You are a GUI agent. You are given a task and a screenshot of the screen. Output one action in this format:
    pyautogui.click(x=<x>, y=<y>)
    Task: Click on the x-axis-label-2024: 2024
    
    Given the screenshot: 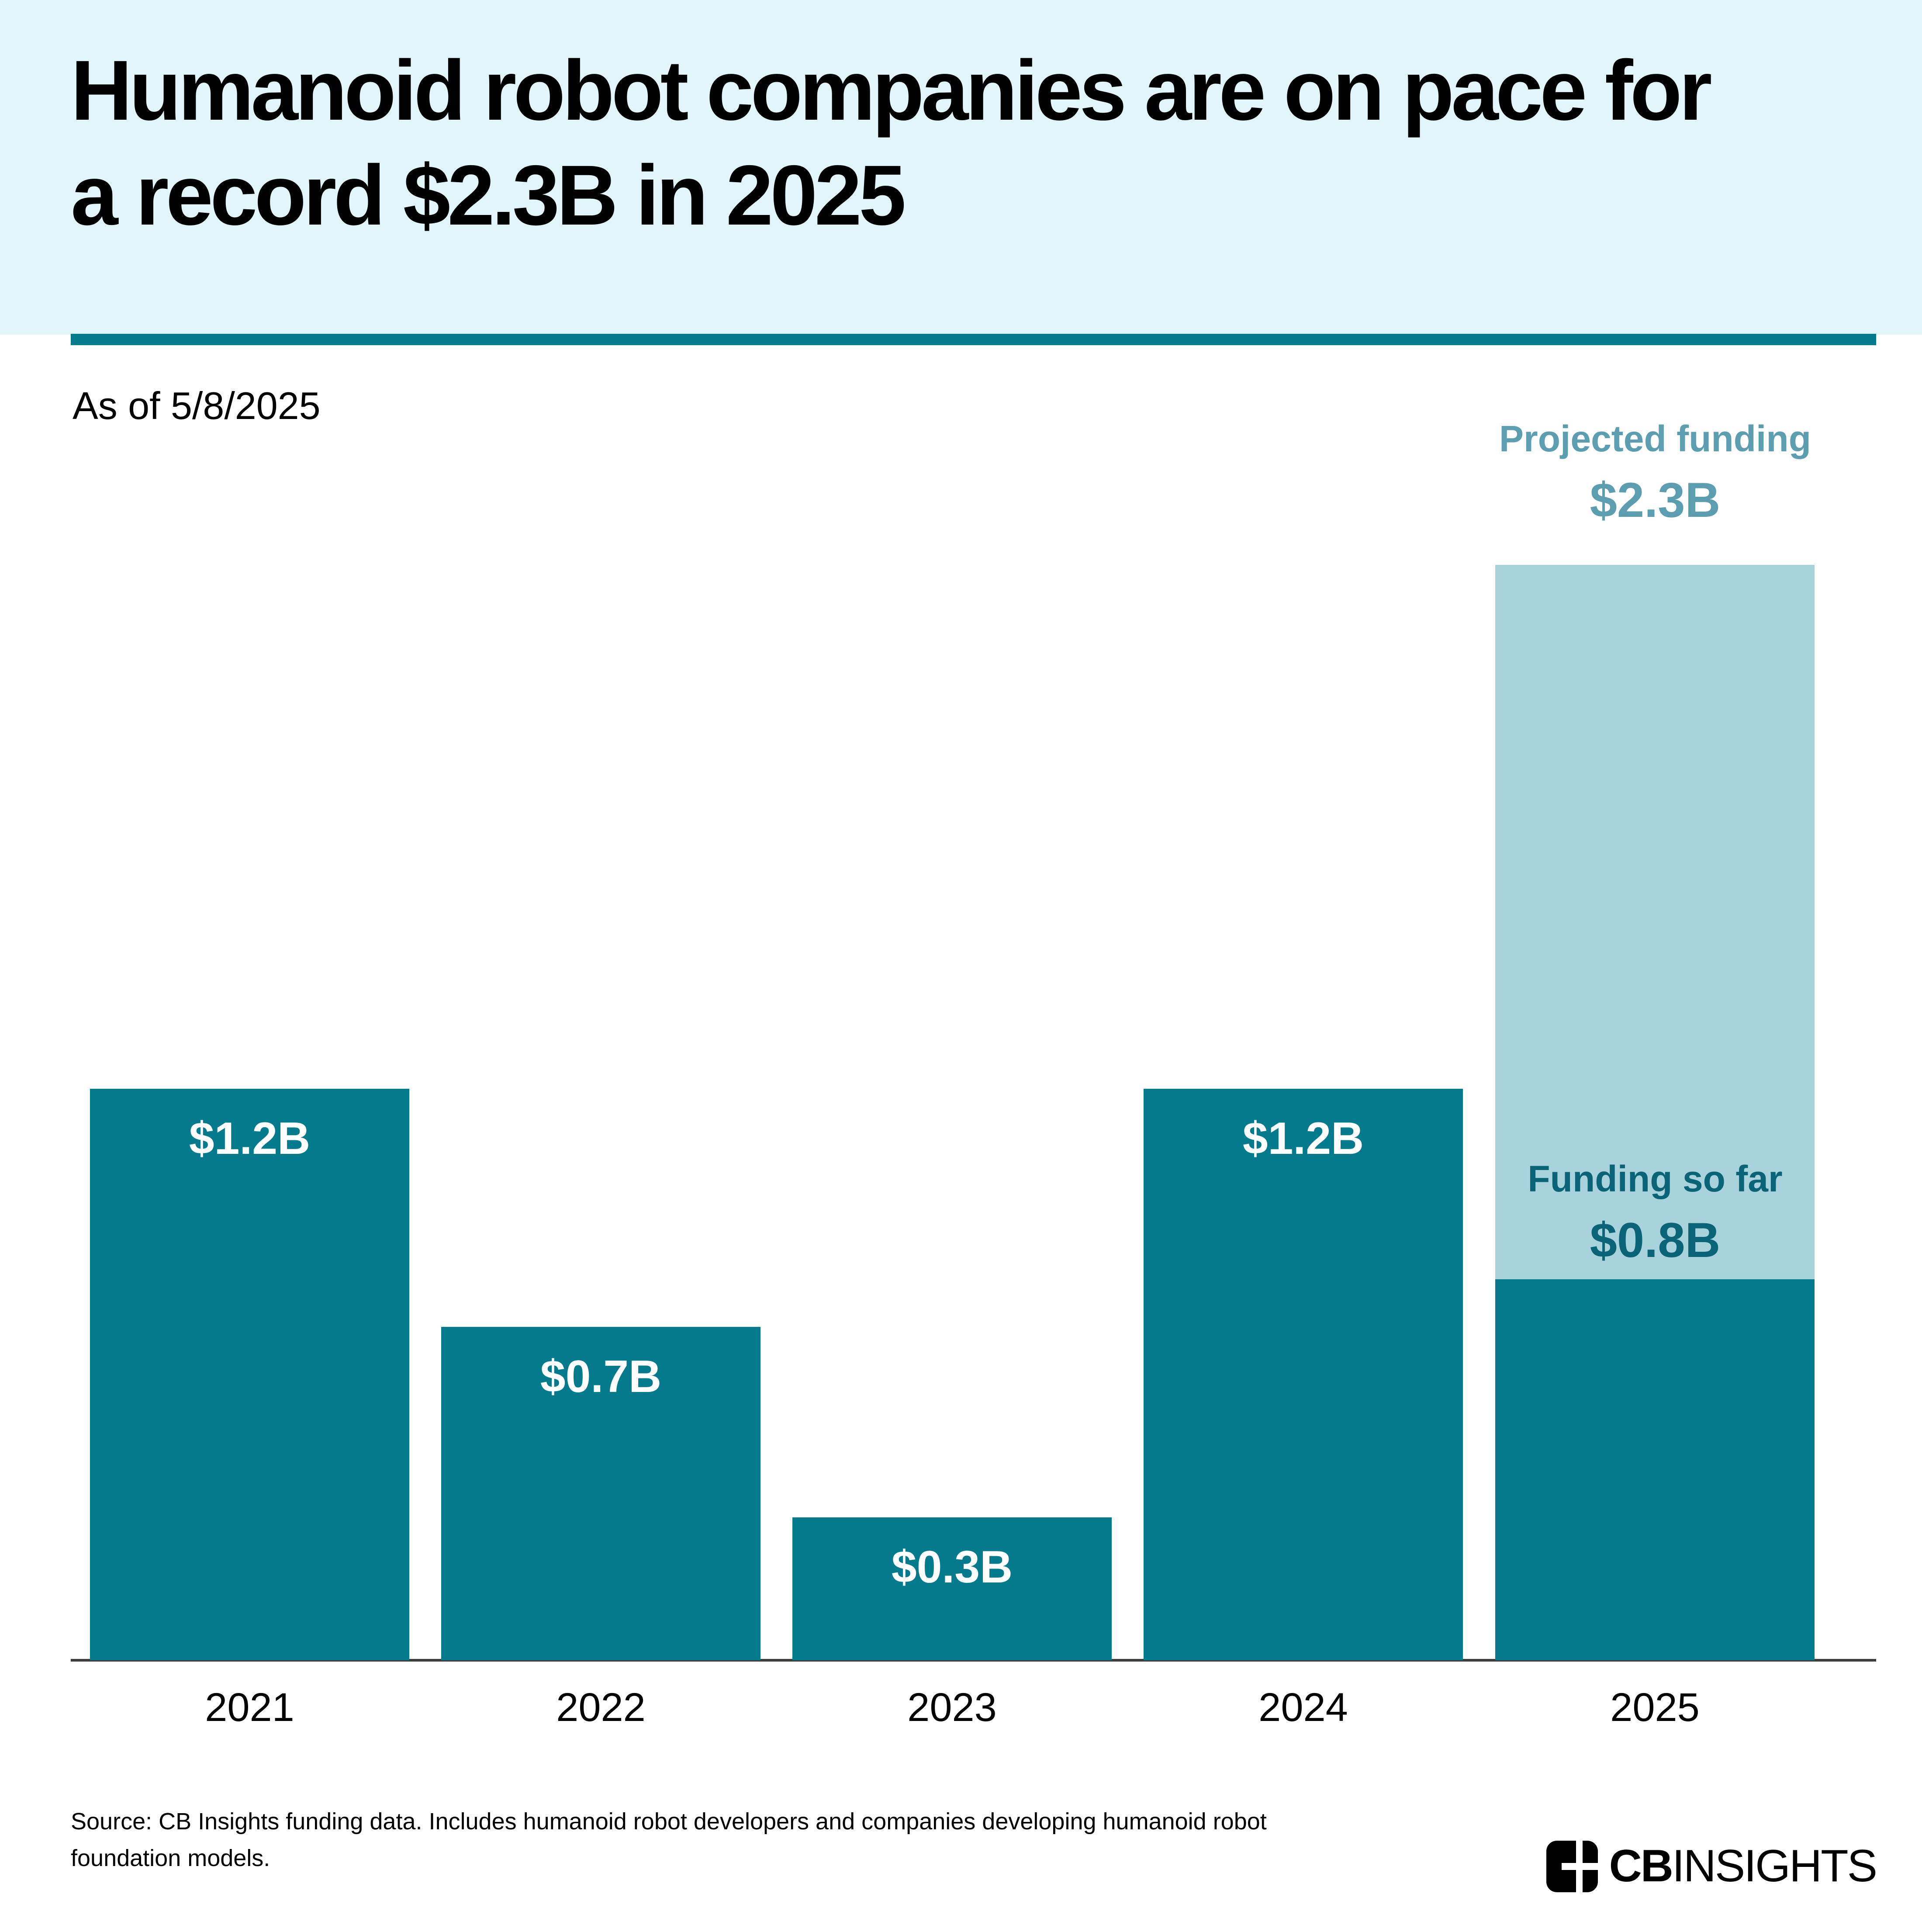 What is the action you would take?
    pyautogui.click(x=1303, y=1707)
    